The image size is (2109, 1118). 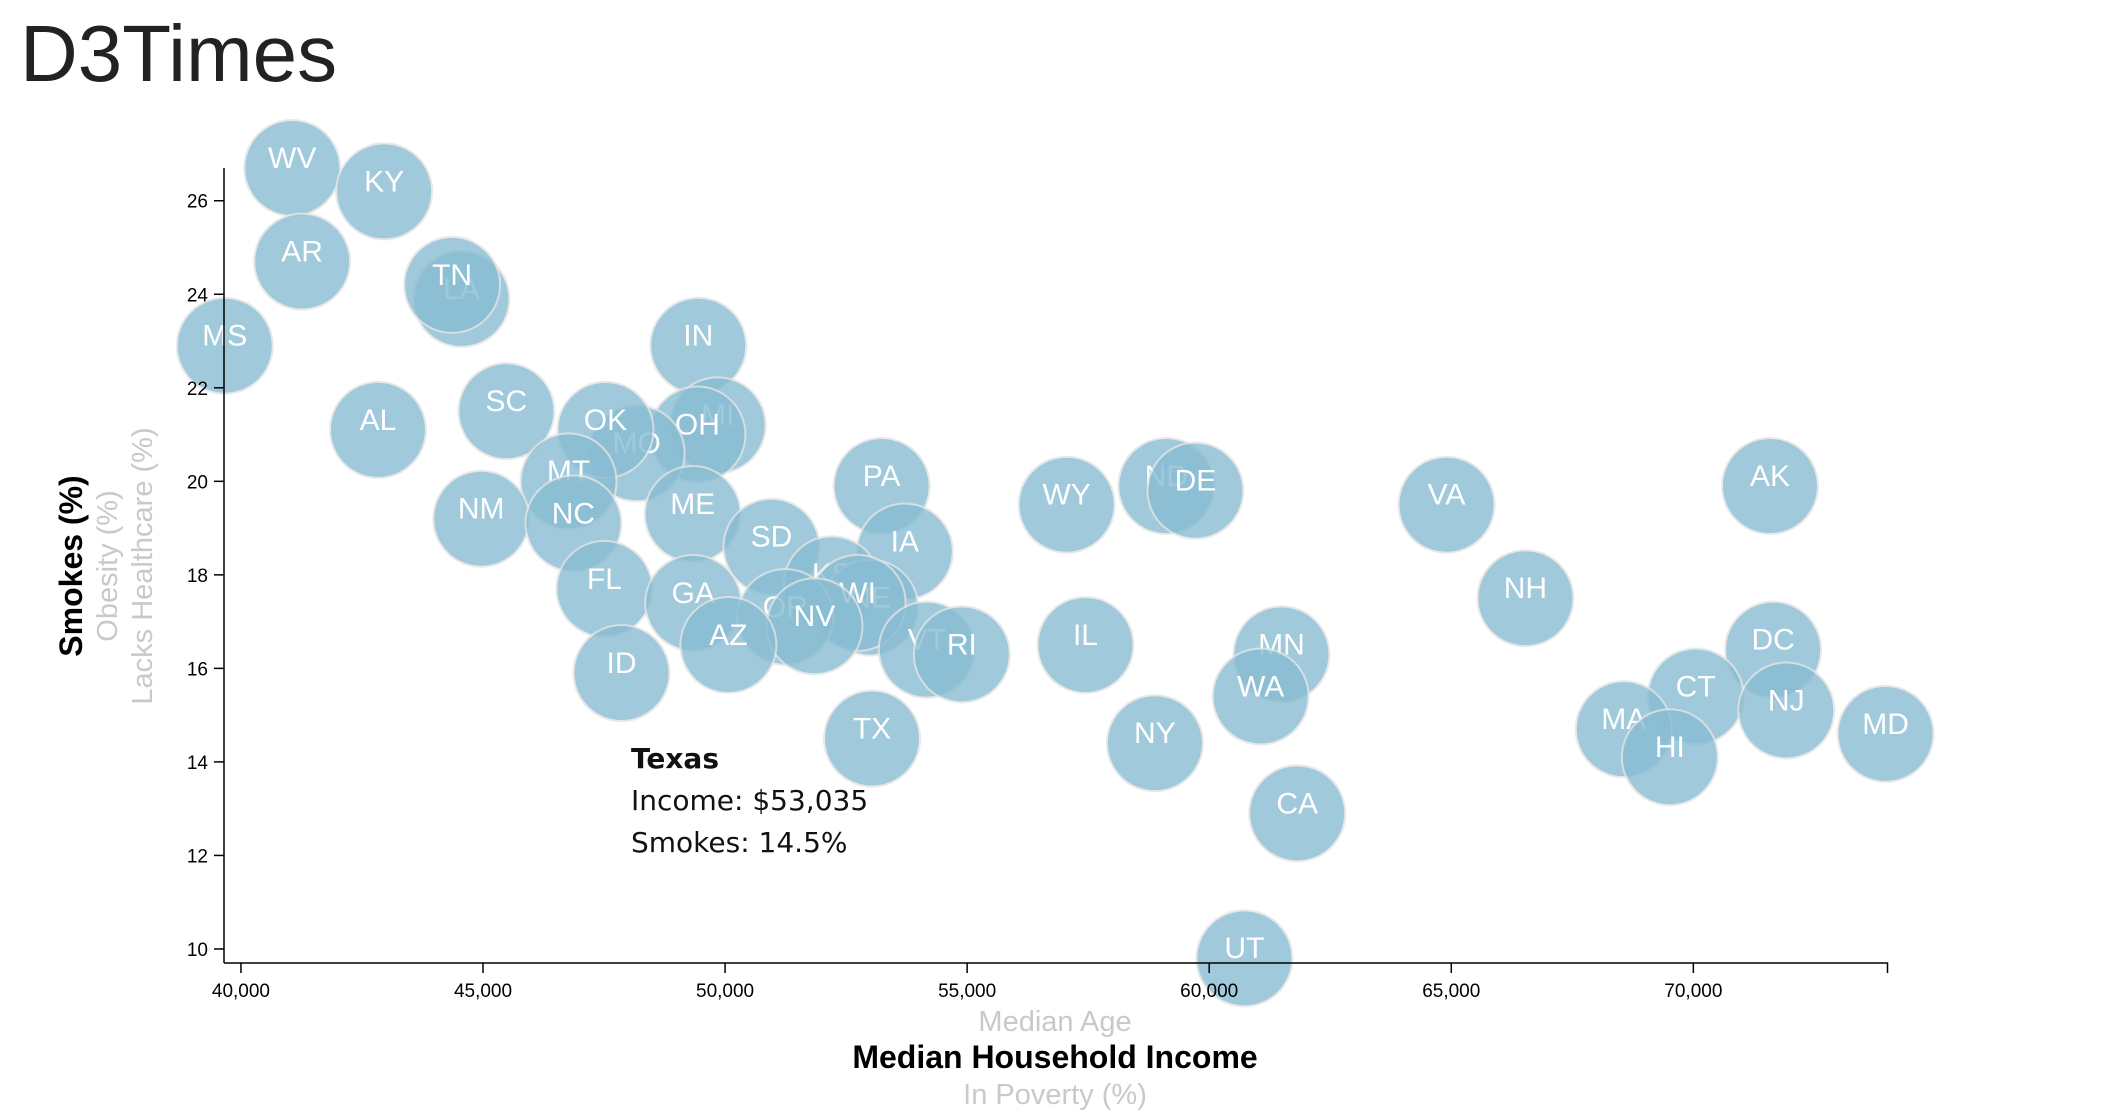 What do you see at coordinates (481, 509) in the screenshot?
I see `state-label-nm: NM` at bounding box center [481, 509].